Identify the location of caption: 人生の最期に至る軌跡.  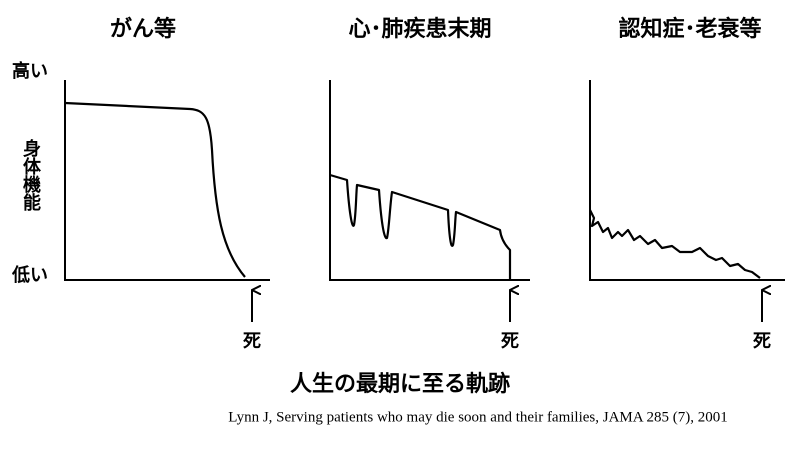
(400, 384).